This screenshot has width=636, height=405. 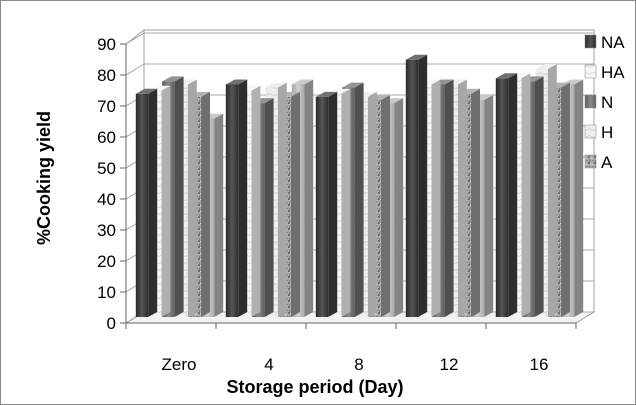 What do you see at coordinates (106, 75) in the screenshot?
I see `y-tick-label: 80` at bounding box center [106, 75].